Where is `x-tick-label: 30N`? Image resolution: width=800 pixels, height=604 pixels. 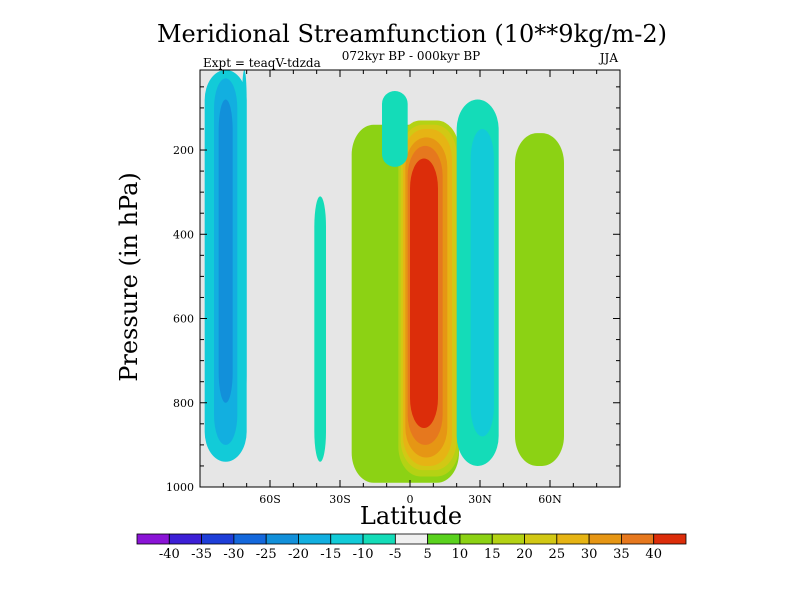
x-tick-label: 30N is located at coordinates (480, 499).